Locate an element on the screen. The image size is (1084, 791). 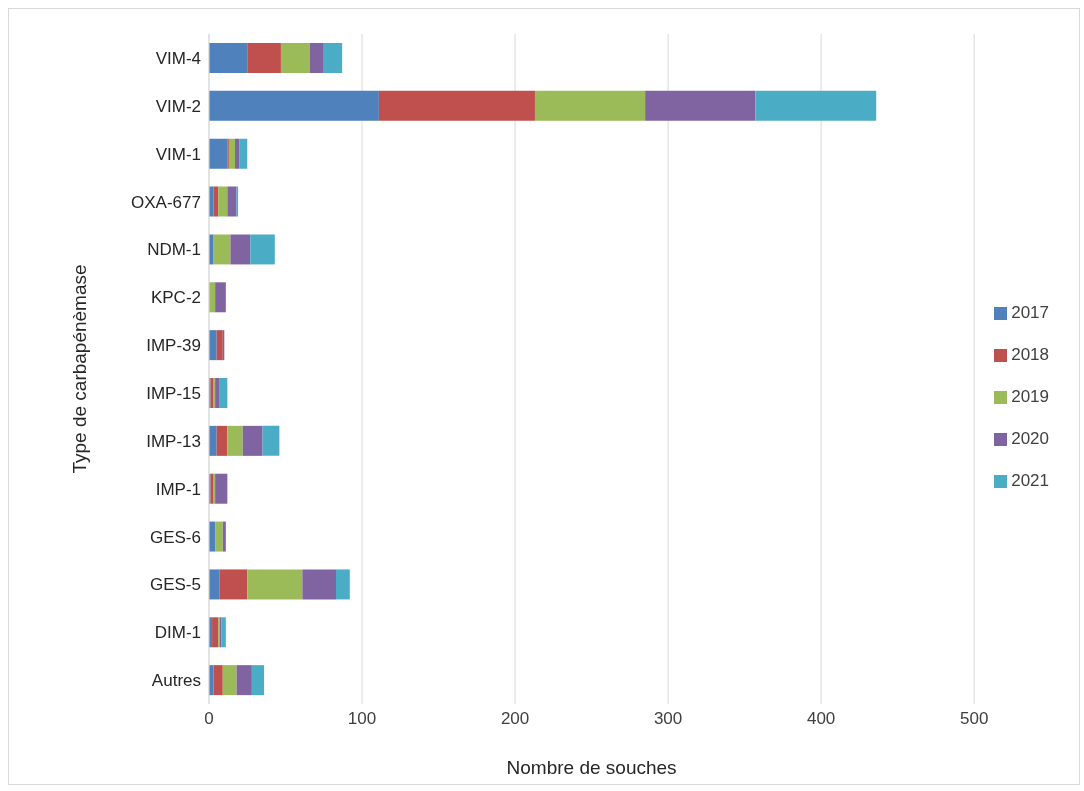
y-tick-label: IMP-1 is located at coordinates (178, 489).